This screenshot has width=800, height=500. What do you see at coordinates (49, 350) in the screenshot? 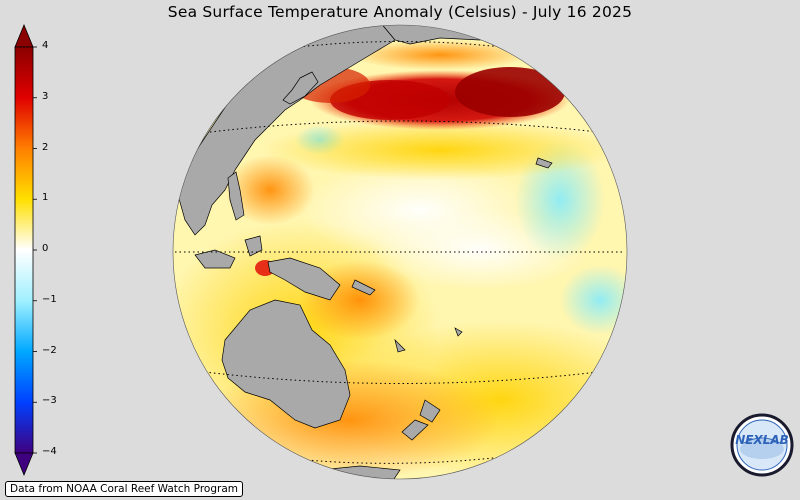
I see `colorbar-tick-label: −2` at bounding box center [49, 350].